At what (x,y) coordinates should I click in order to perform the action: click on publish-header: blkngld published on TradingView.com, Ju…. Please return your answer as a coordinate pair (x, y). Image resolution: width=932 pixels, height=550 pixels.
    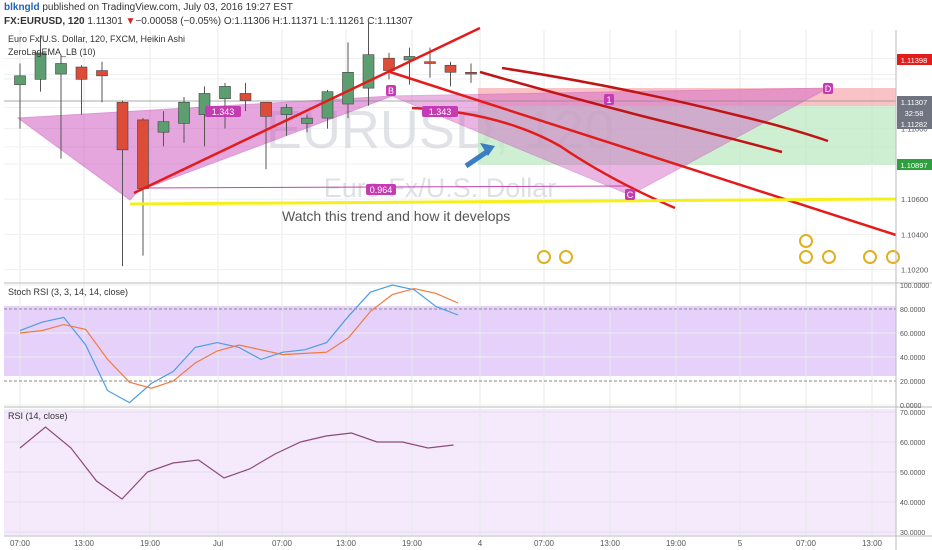
    Looking at the image, I should click on (466, 15).